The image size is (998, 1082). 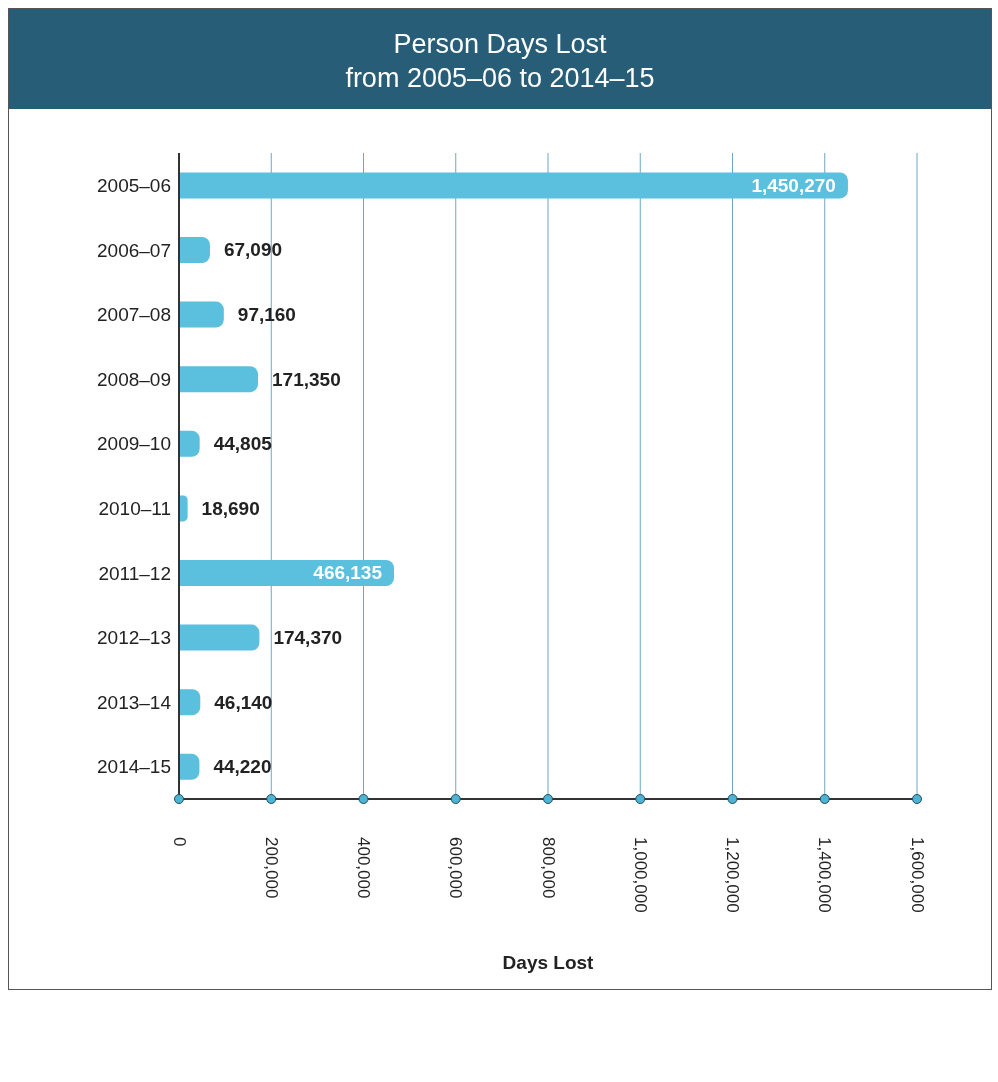 I want to click on y-tick-label: 2009–10, so click(x=134, y=444).